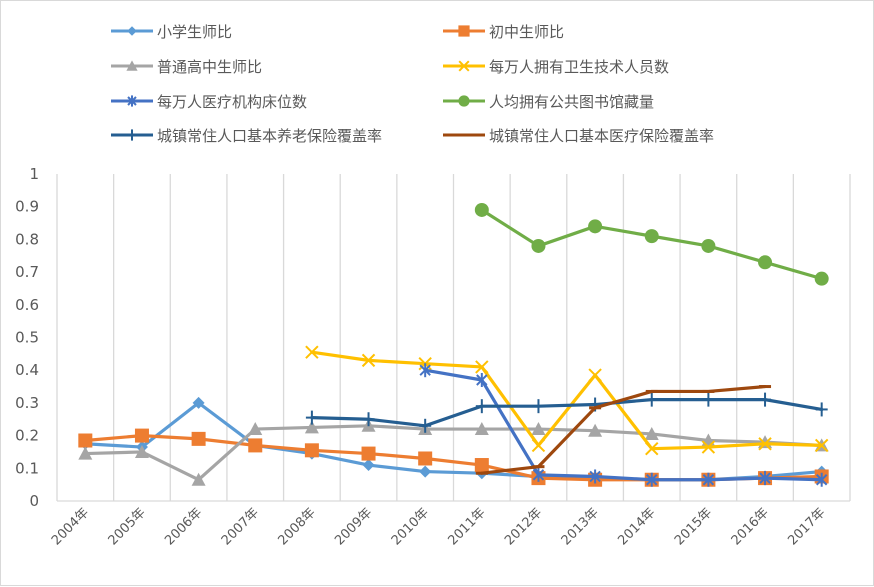  What do you see at coordinates (27, 468) in the screenshot?
I see `y-tick-label: 0.1` at bounding box center [27, 468].